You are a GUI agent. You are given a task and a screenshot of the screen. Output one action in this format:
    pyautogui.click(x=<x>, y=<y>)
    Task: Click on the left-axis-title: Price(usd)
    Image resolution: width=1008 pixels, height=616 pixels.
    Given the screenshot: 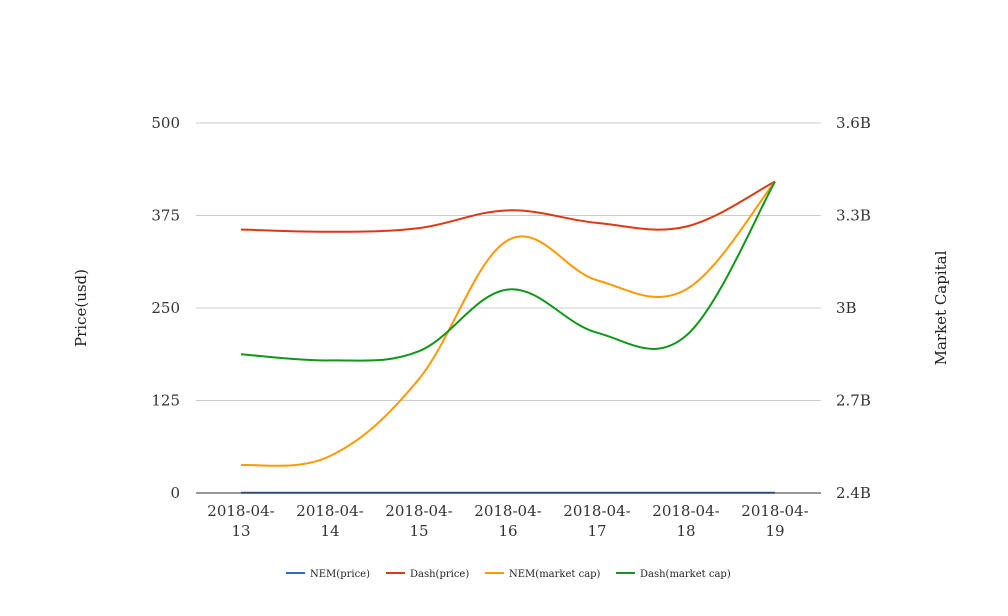 What is the action you would take?
    pyautogui.click(x=81, y=308)
    